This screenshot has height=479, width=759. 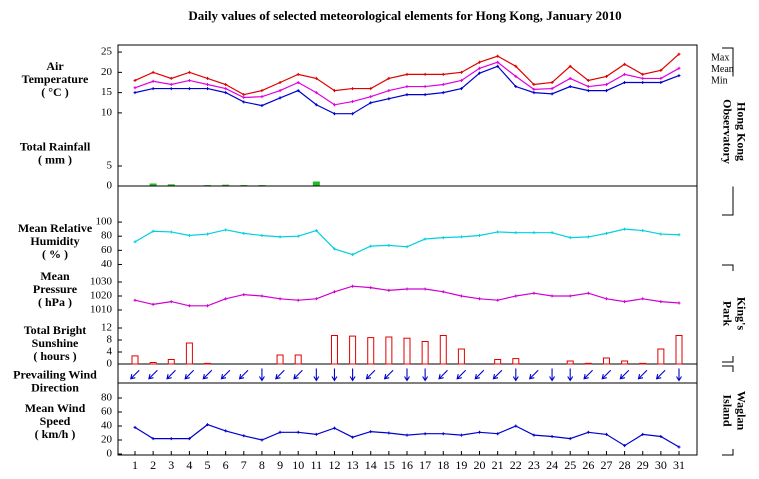 What do you see at coordinates (101, 296) in the screenshot?
I see `y-tick-label: 1020` at bounding box center [101, 296].